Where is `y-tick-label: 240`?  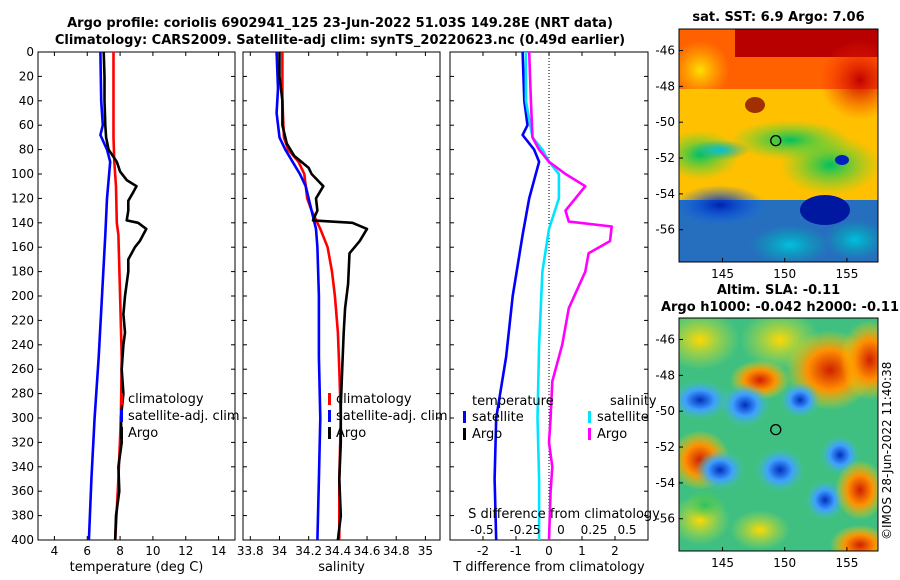 y-tick-label: 240 is located at coordinates (22, 345).